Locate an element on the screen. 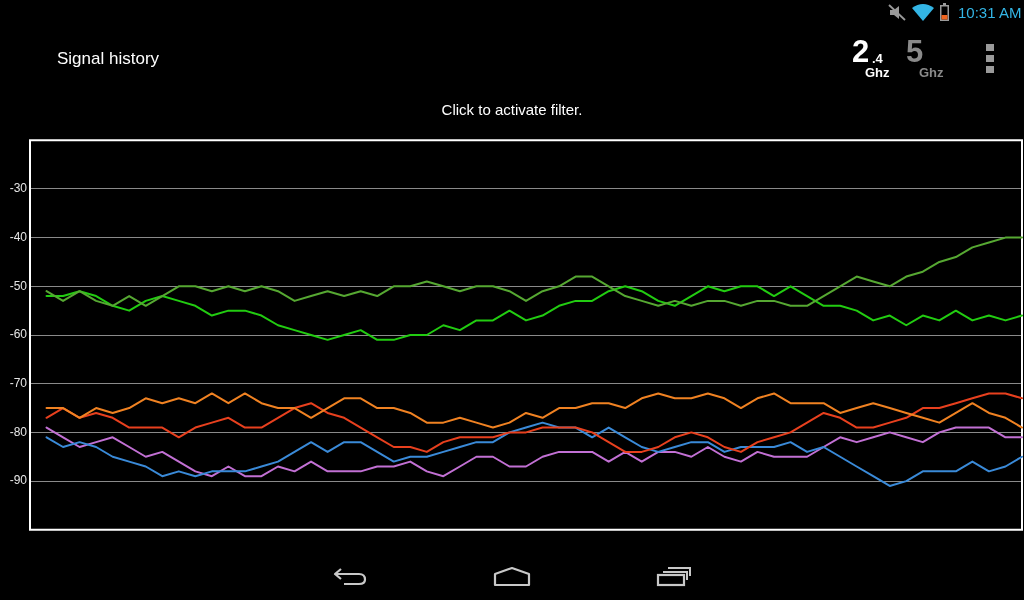 This screenshot has width=1024, height=600. chart-subtitle: Click to activate filter. is located at coordinates (512, 109).